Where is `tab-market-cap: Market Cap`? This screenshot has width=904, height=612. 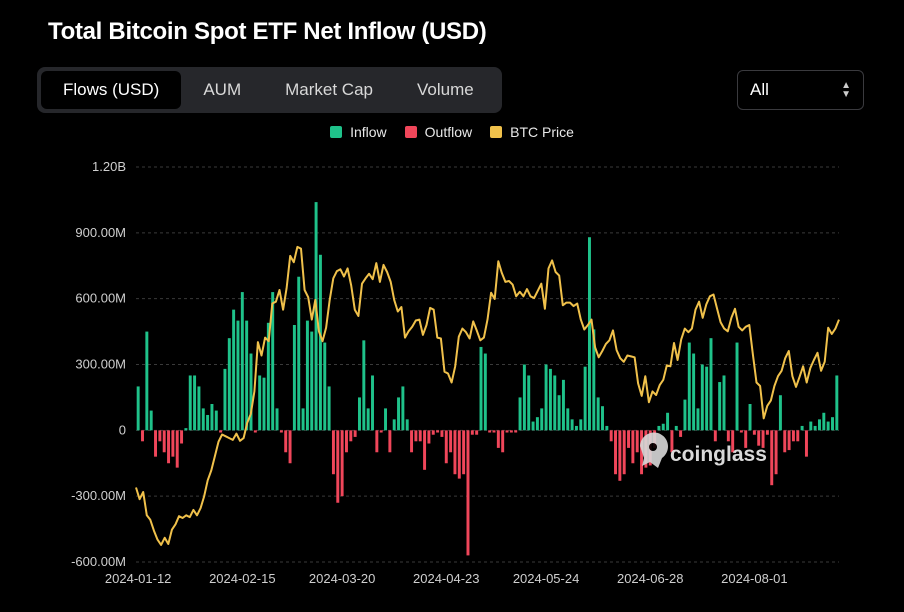
tab-market-cap: Market Cap is located at coordinates (329, 89).